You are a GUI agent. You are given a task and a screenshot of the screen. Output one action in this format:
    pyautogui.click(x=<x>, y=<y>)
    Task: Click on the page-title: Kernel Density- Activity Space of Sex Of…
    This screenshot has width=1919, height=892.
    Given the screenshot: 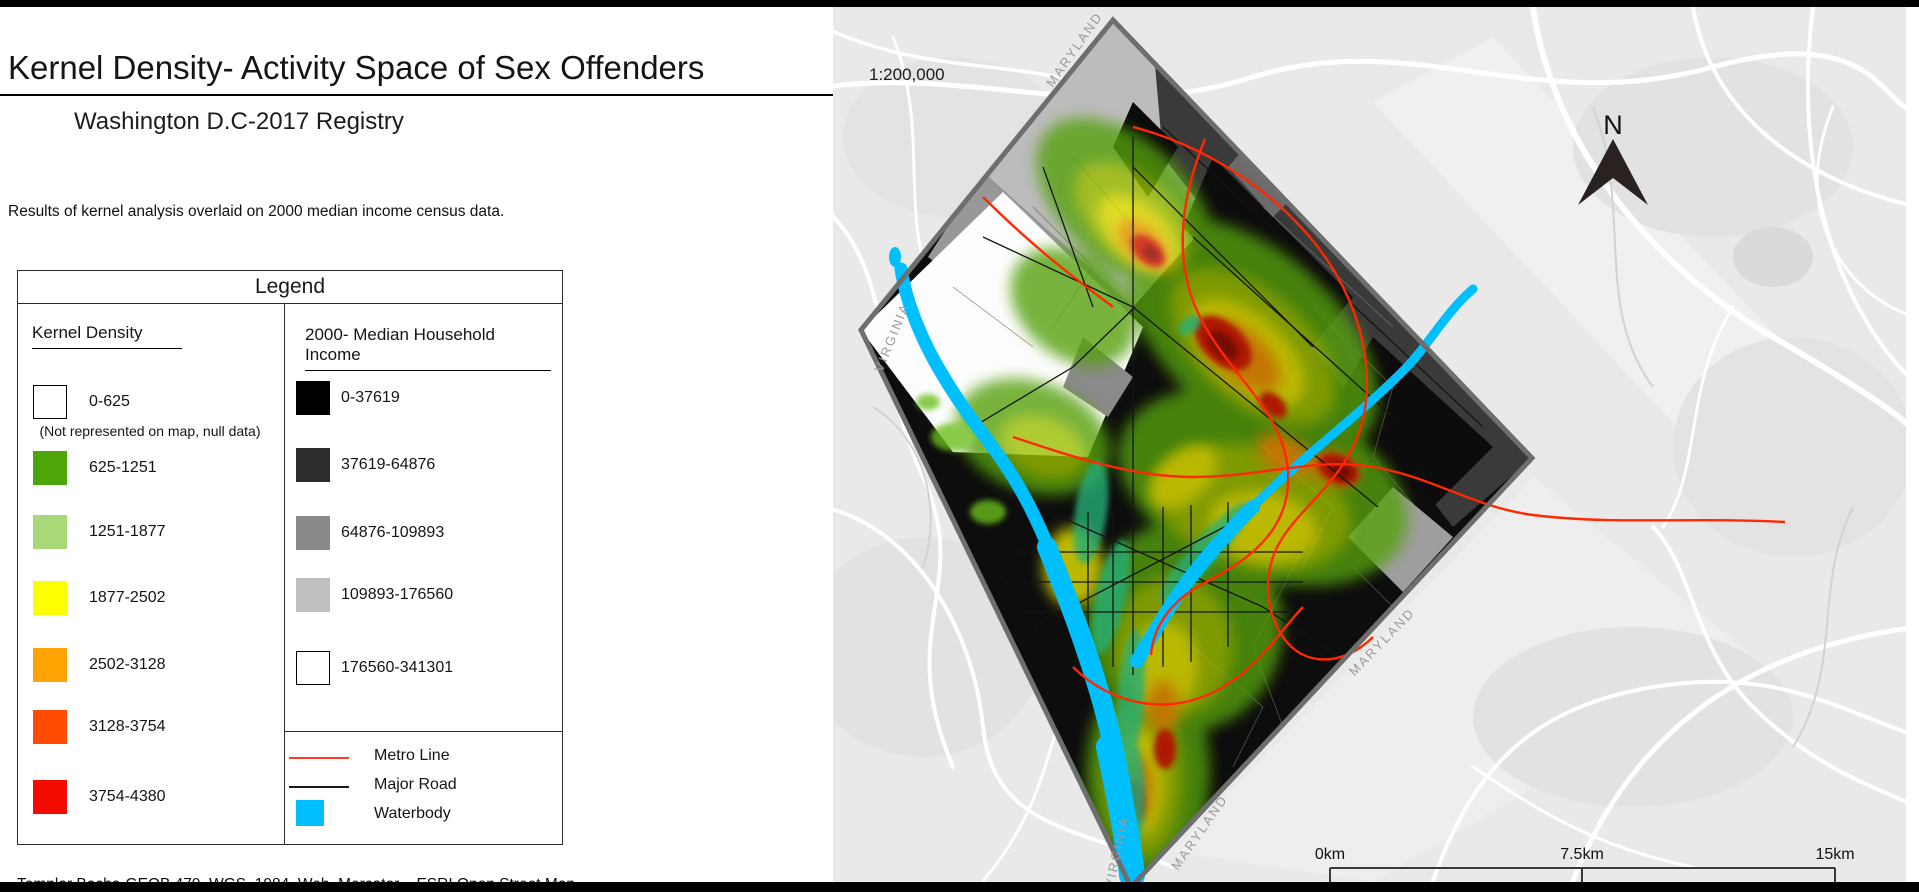 What is the action you would take?
    pyautogui.click(x=356, y=67)
    